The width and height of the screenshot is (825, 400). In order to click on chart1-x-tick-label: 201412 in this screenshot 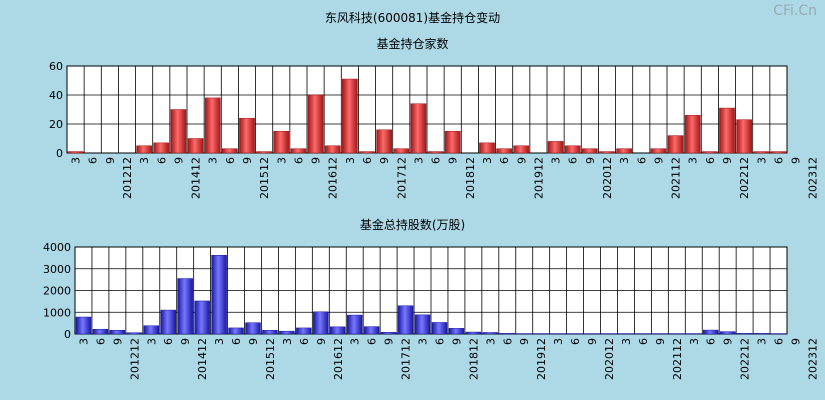, I will do `click(196, 178)`.